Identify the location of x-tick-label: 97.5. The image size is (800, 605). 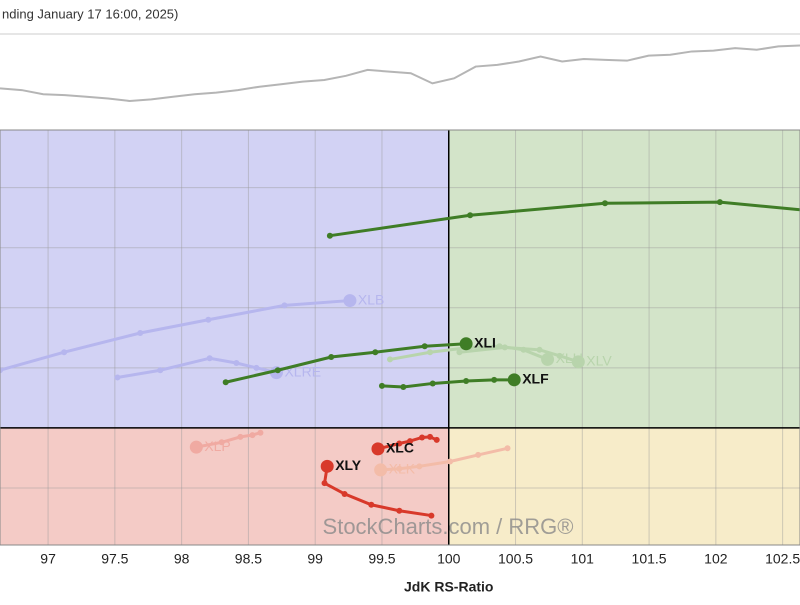
(114, 559).